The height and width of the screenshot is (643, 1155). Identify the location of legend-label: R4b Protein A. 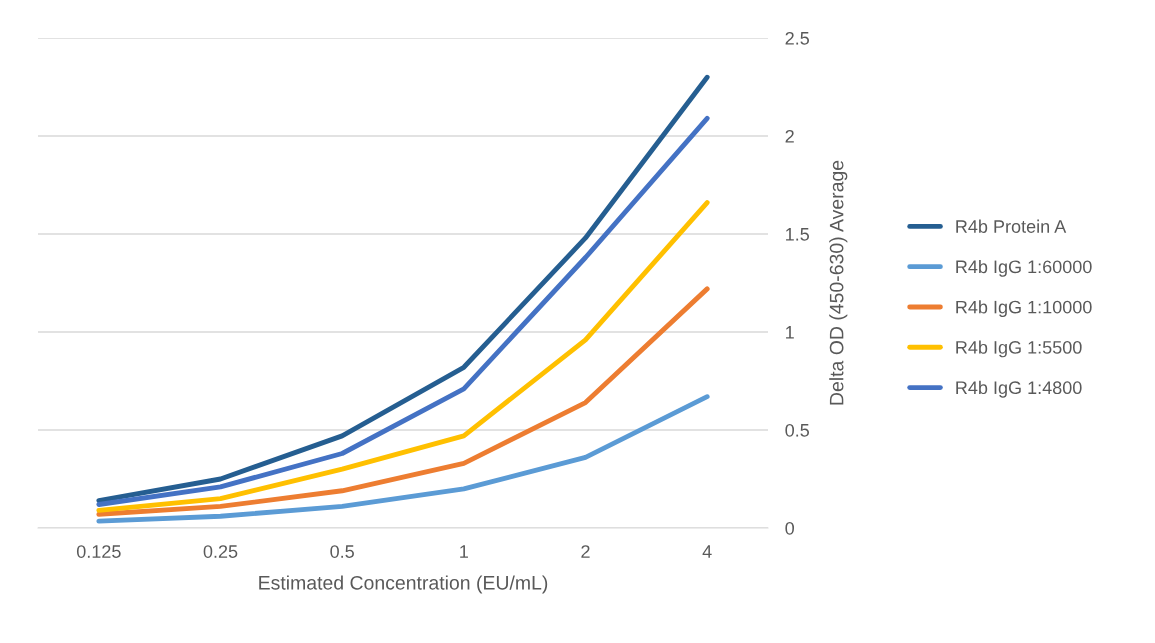
(1011, 226).